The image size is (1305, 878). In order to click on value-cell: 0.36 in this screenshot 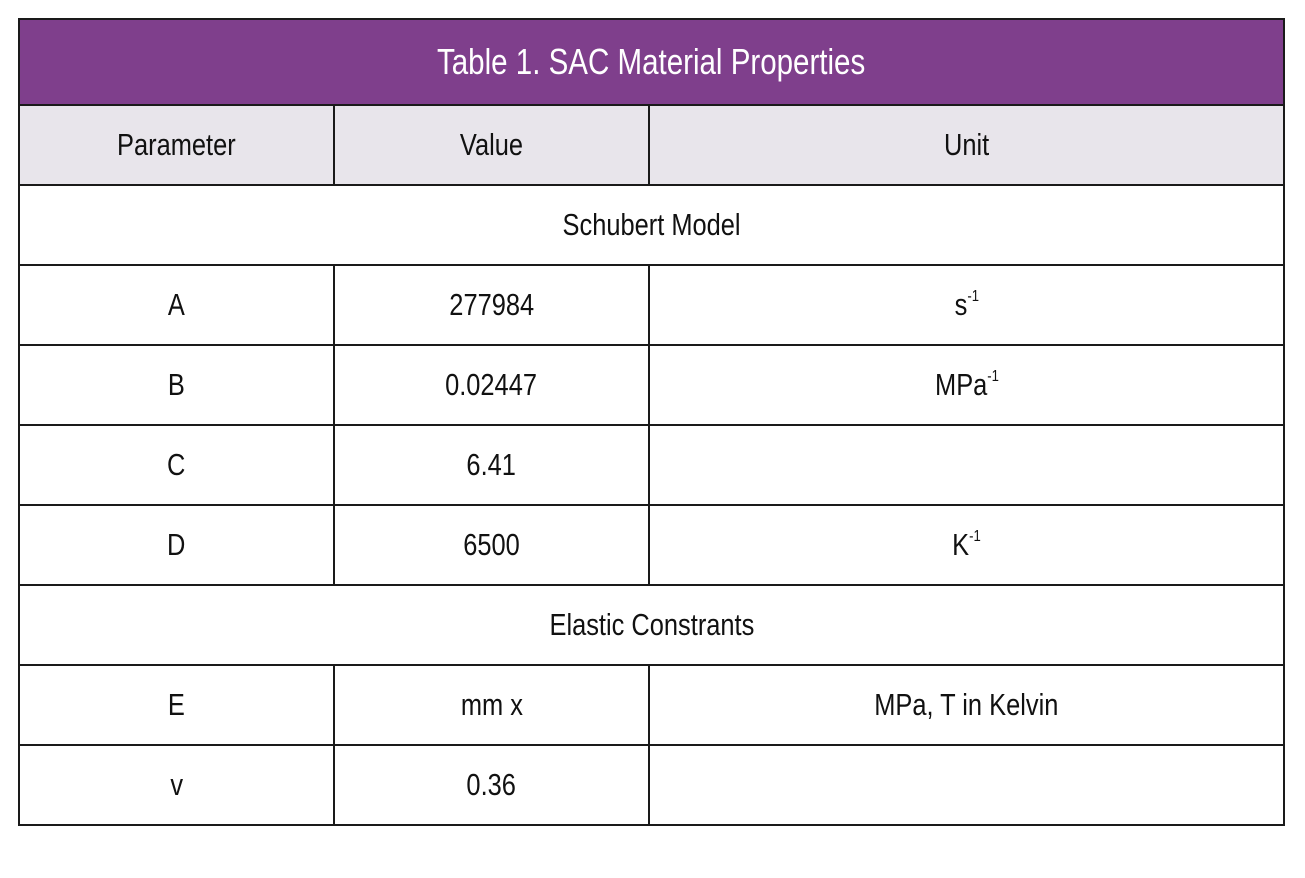, I will do `click(491, 785)`.